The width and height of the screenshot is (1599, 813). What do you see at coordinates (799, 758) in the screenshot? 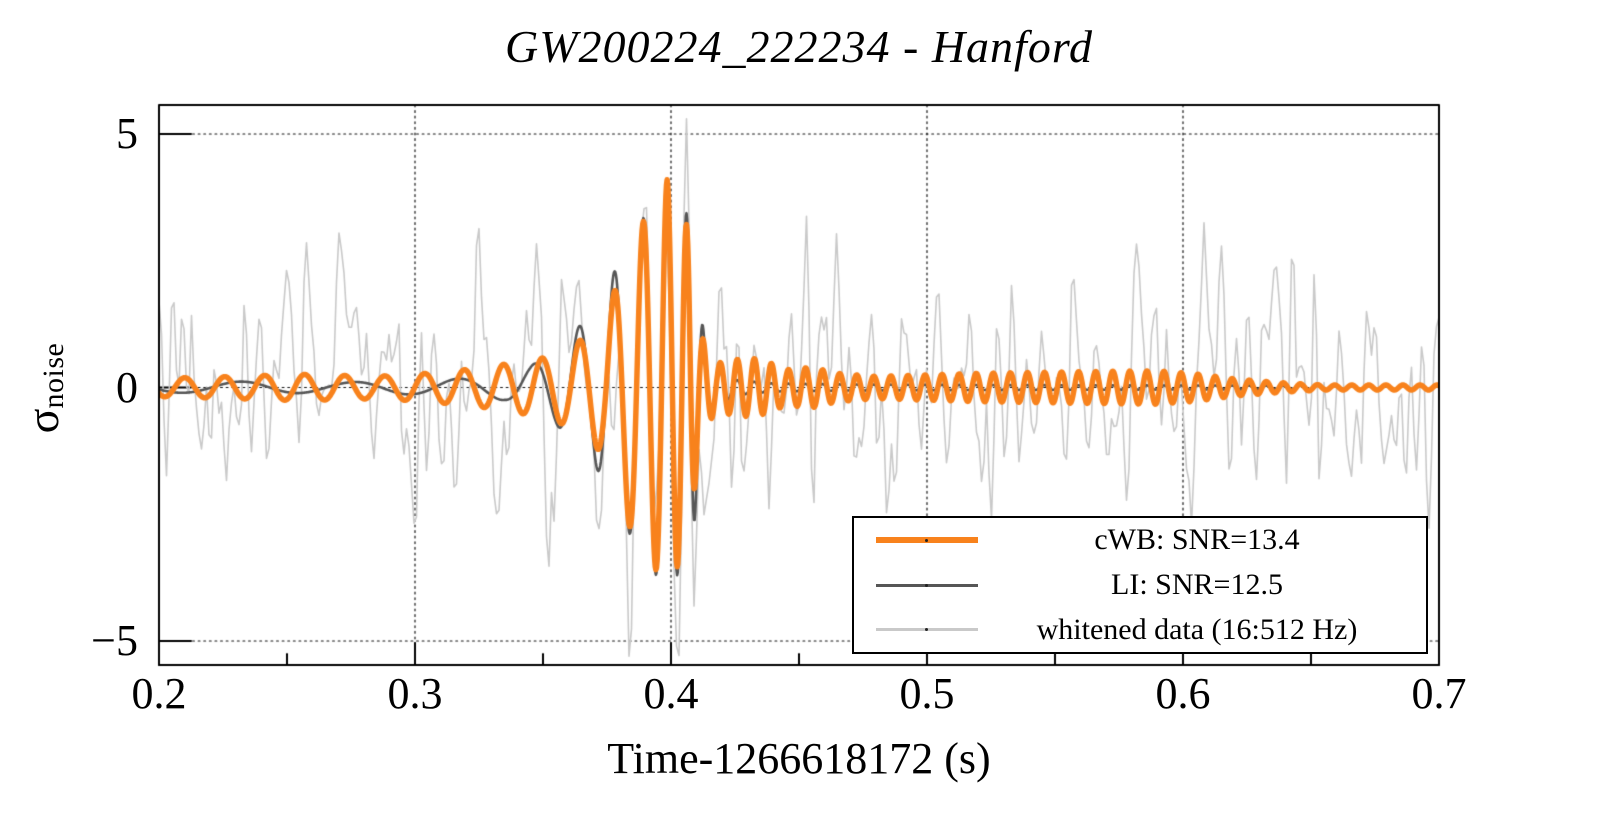
I see `x-axis-label: Time-1266618172 (s)` at bounding box center [799, 758].